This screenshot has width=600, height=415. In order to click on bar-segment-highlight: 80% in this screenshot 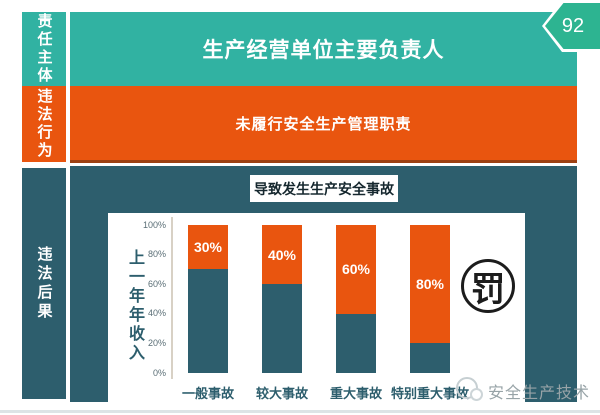, I will do `click(430, 284)`.